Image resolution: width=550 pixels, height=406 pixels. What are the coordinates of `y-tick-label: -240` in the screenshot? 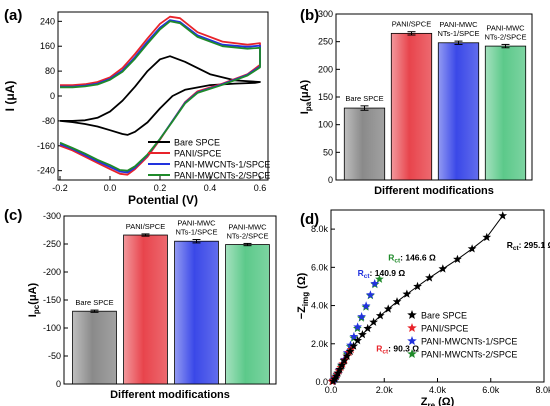 It's located at (46, 171).